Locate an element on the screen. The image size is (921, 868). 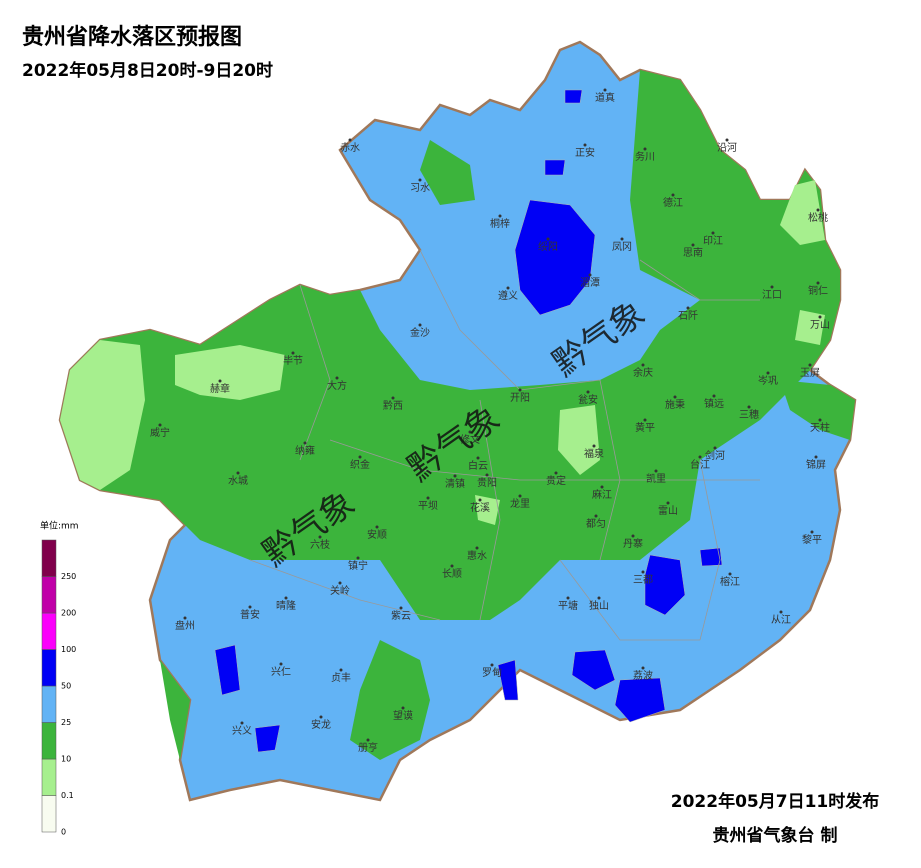
county-name: 沿河 is located at coordinates (727, 148).